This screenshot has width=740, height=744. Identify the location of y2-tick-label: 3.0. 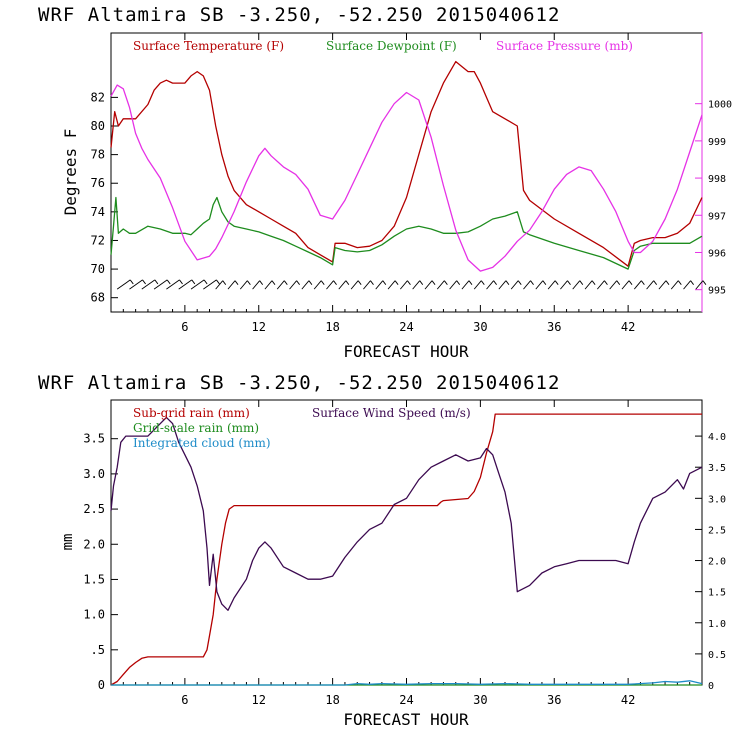
(717, 499).